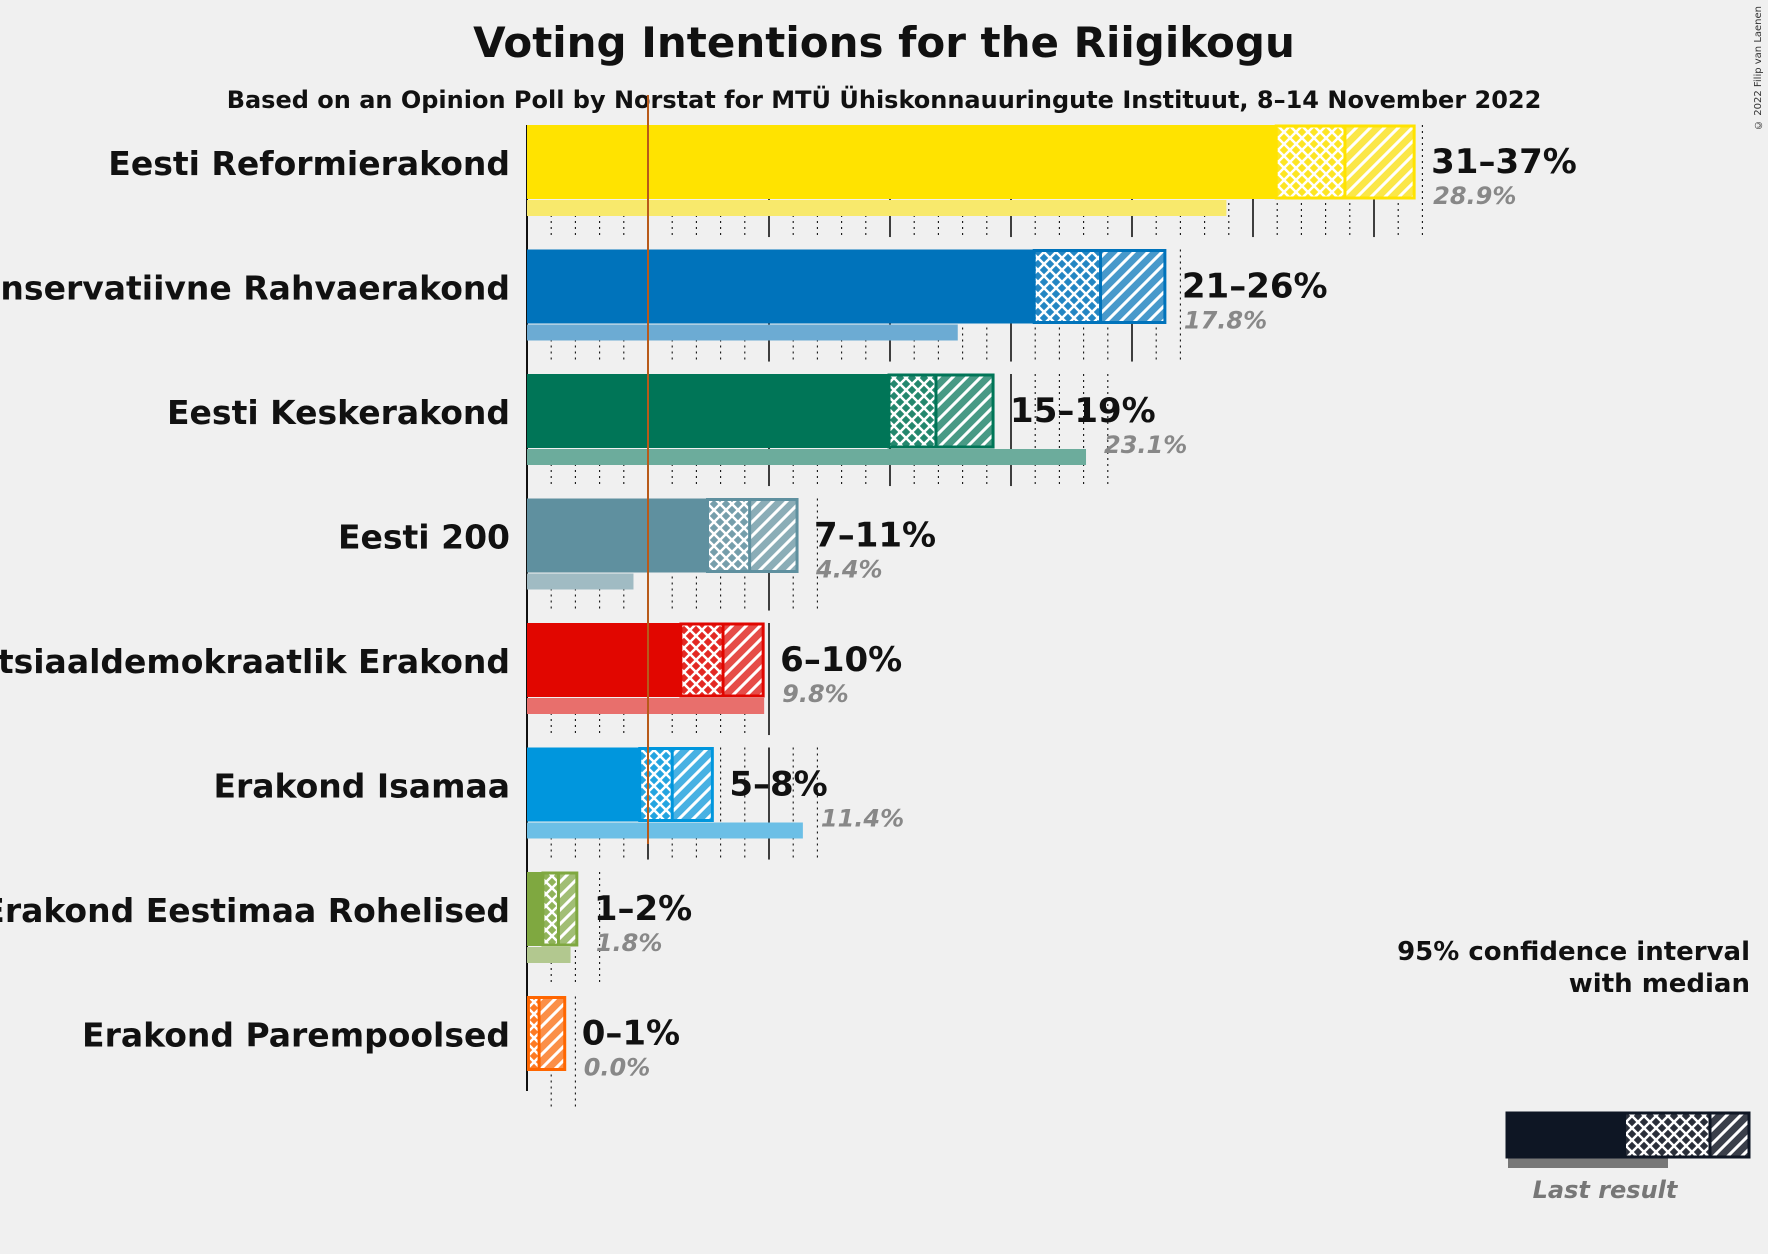 This screenshot has width=1768, height=1254. I want to click on category-label: Eesti Reformierakond, so click(309, 163).